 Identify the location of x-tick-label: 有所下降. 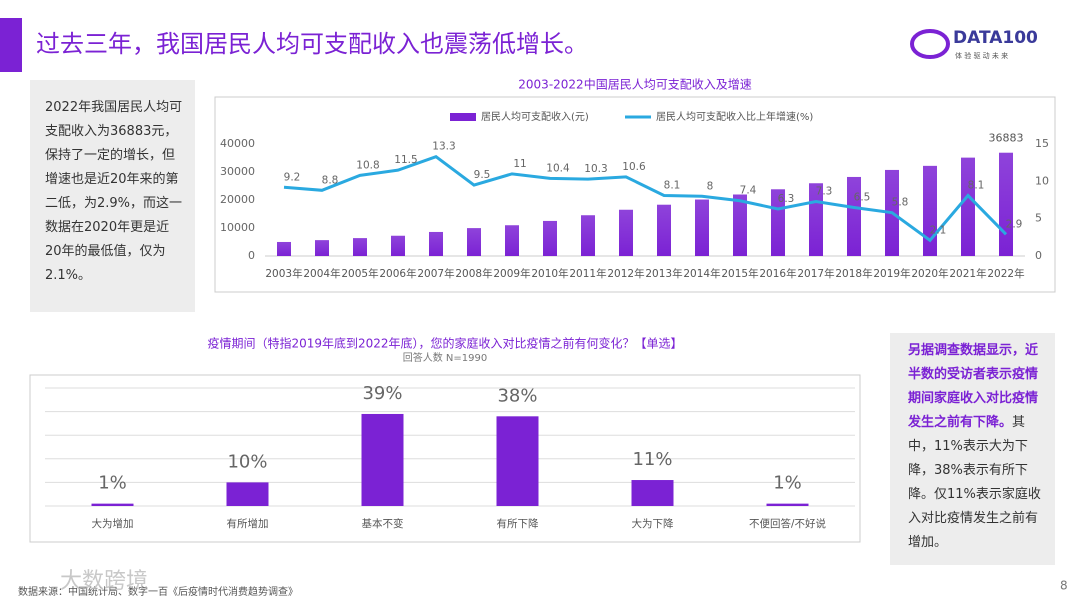
(518, 523).